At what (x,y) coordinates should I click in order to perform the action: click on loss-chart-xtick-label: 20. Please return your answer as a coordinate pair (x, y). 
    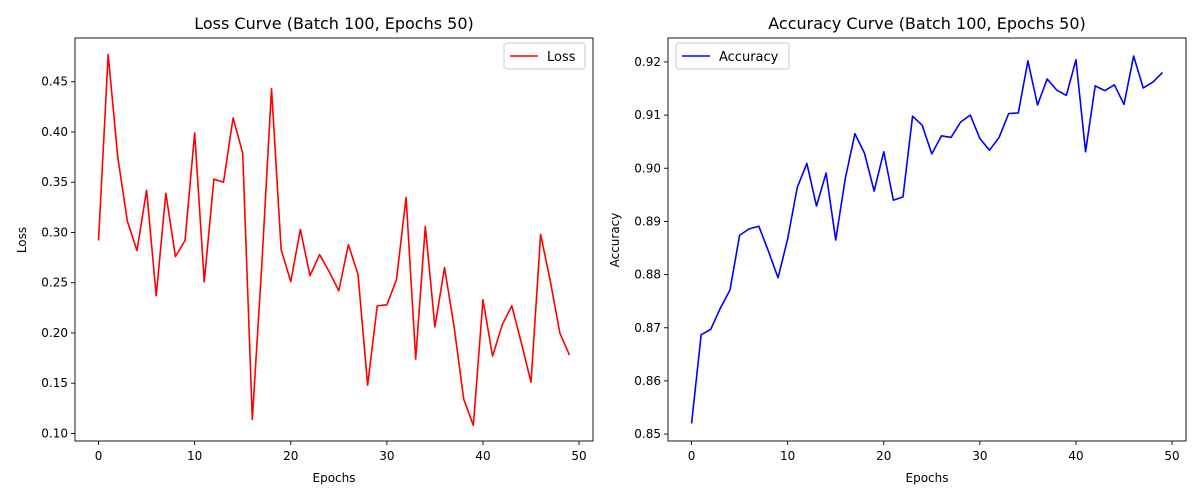
    Looking at the image, I should click on (290, 456).